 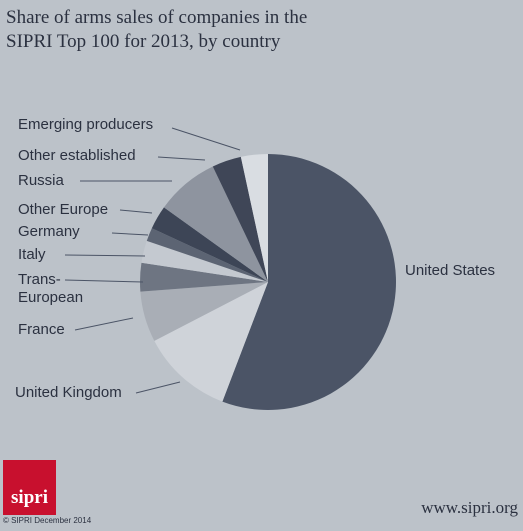 What do you see at coordinates (86, 124) in the screenshot?
I see `slice-label: Emerging producers` at bounding box center [86, 124].